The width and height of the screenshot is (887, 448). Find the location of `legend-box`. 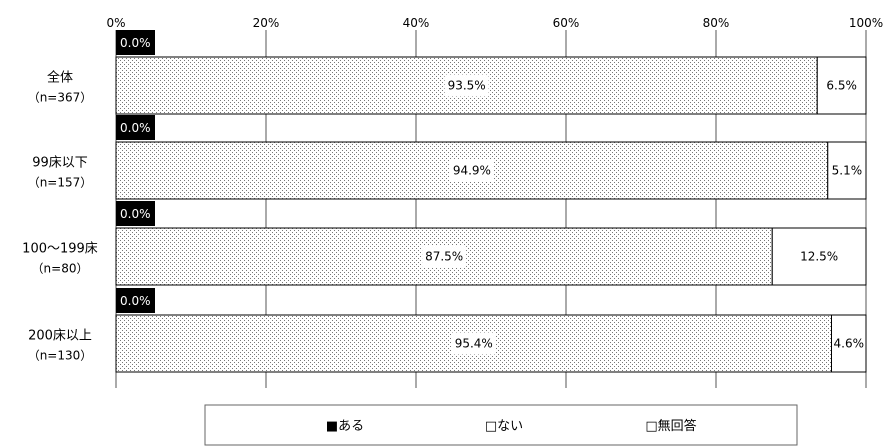

legend-box is located at coordinates (501, 425).